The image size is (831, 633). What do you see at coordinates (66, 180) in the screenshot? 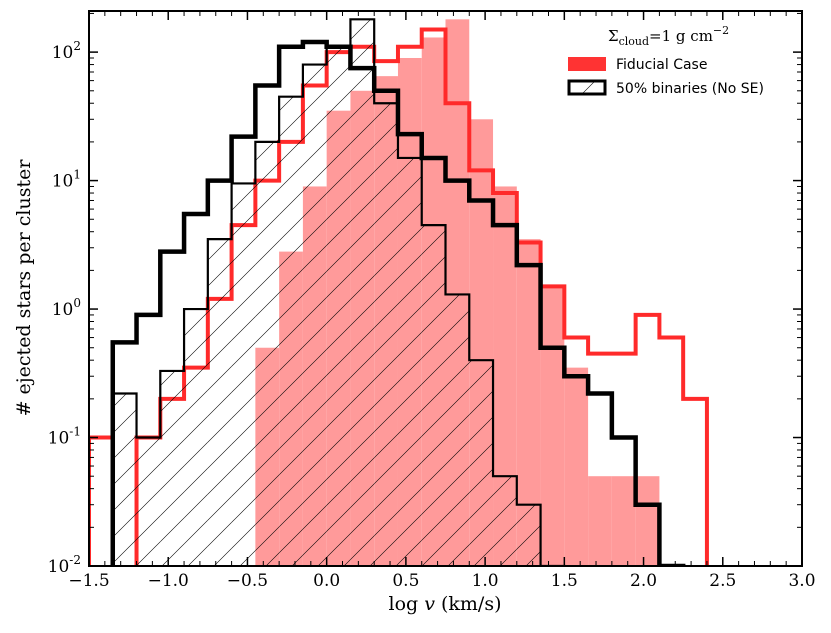
I see `y-tick-label: 10¹` at bounding box center [66, 180].